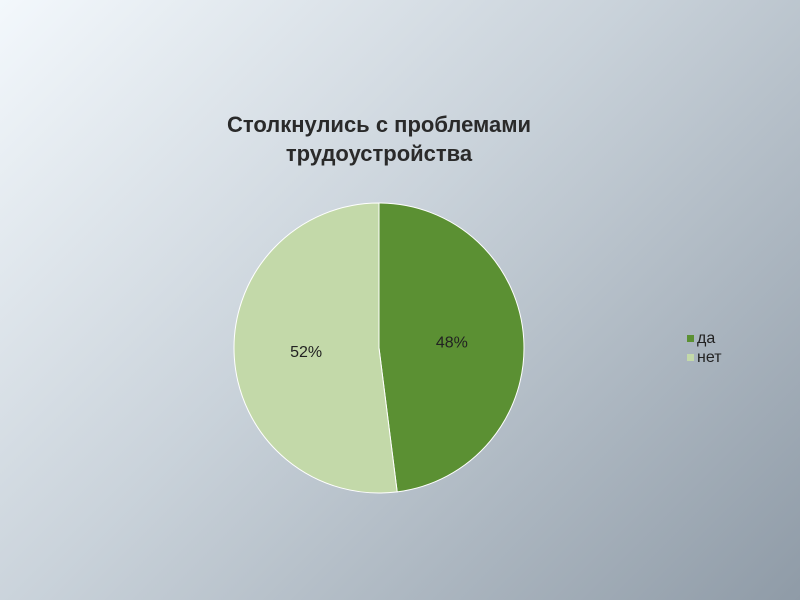  I want to click on chart-title: Столкнулись с проблемами трудоустройства, so click(379, 139).